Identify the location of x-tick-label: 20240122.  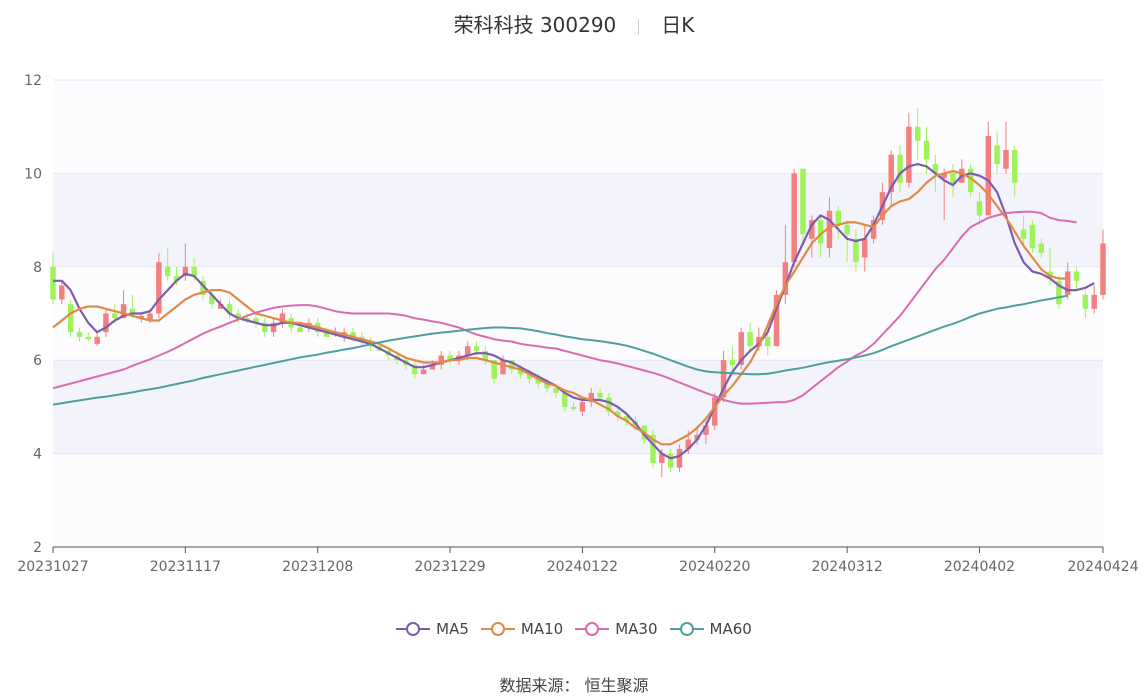
(582, 567).